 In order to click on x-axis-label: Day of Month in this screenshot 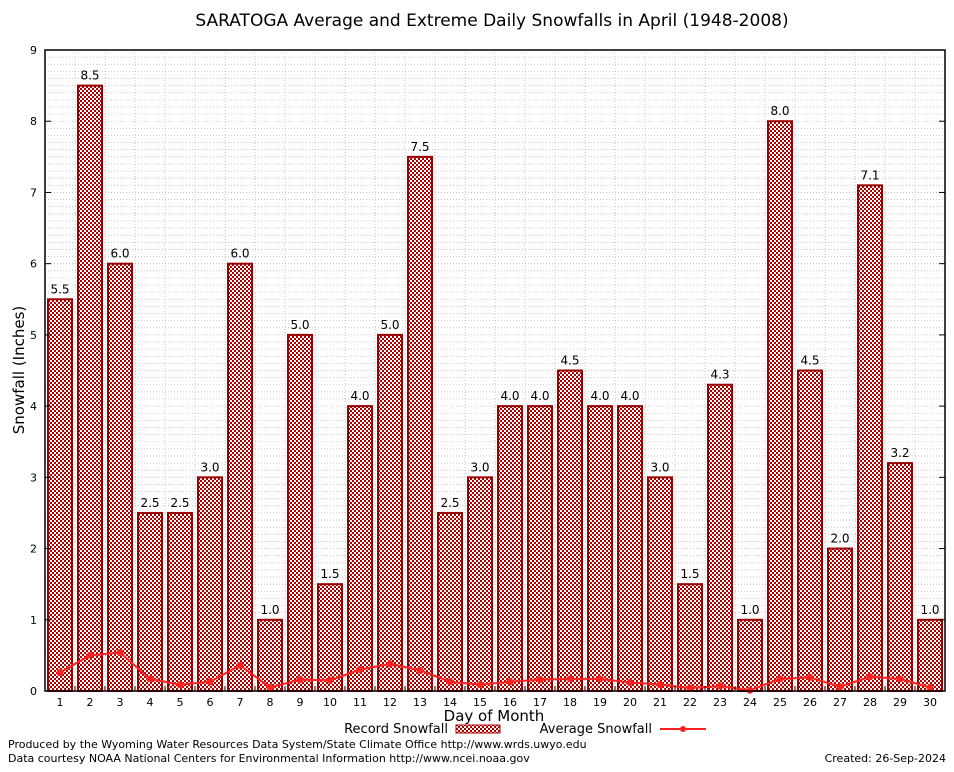, I will do `click(494, 716)`.